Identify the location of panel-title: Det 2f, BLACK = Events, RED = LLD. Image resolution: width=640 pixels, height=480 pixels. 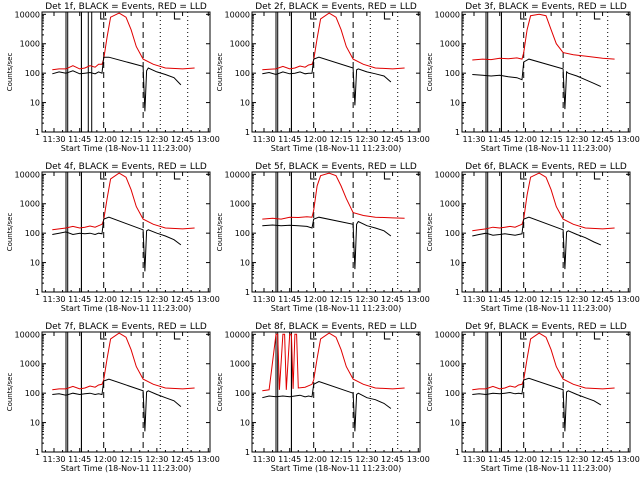
(336, 7).